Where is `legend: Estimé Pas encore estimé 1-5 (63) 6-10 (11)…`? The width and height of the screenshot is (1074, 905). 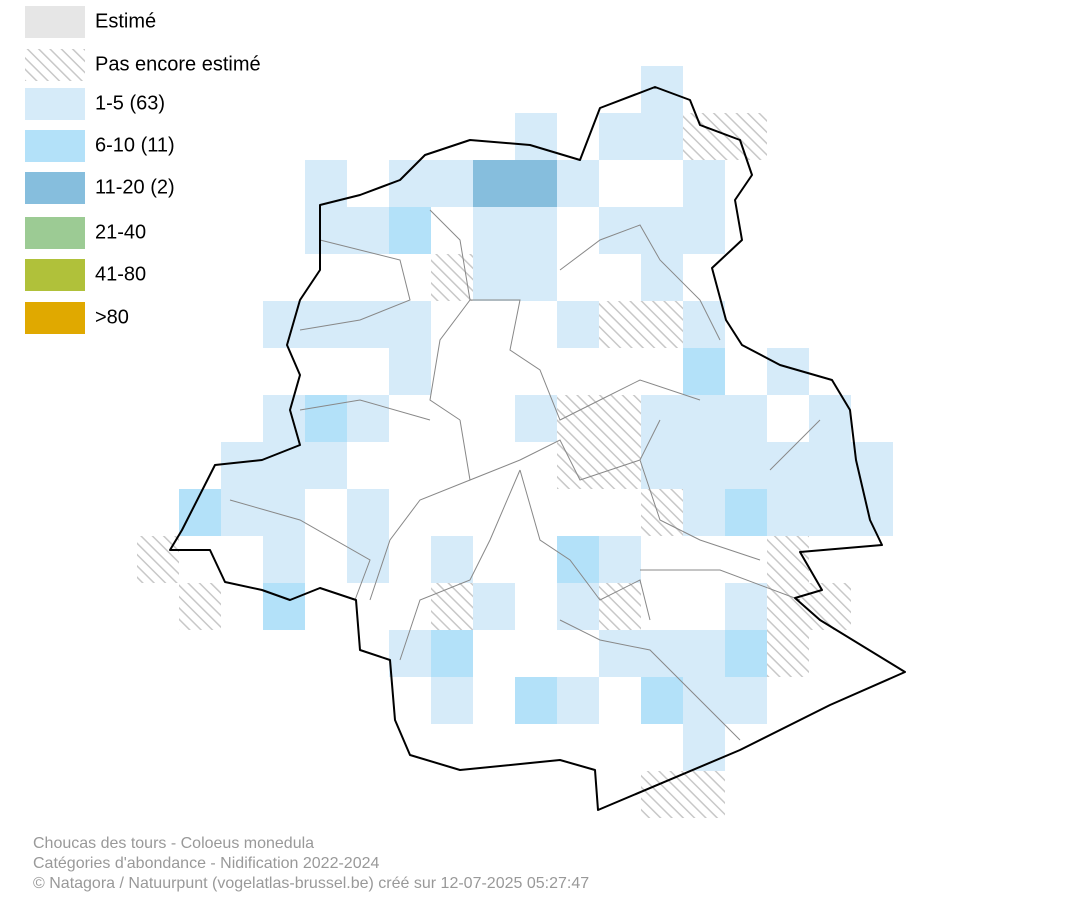 legend: Estimé Pas encore estimé 1-5 (63) 6-10 (11)… is located at coordinates (143, 170).